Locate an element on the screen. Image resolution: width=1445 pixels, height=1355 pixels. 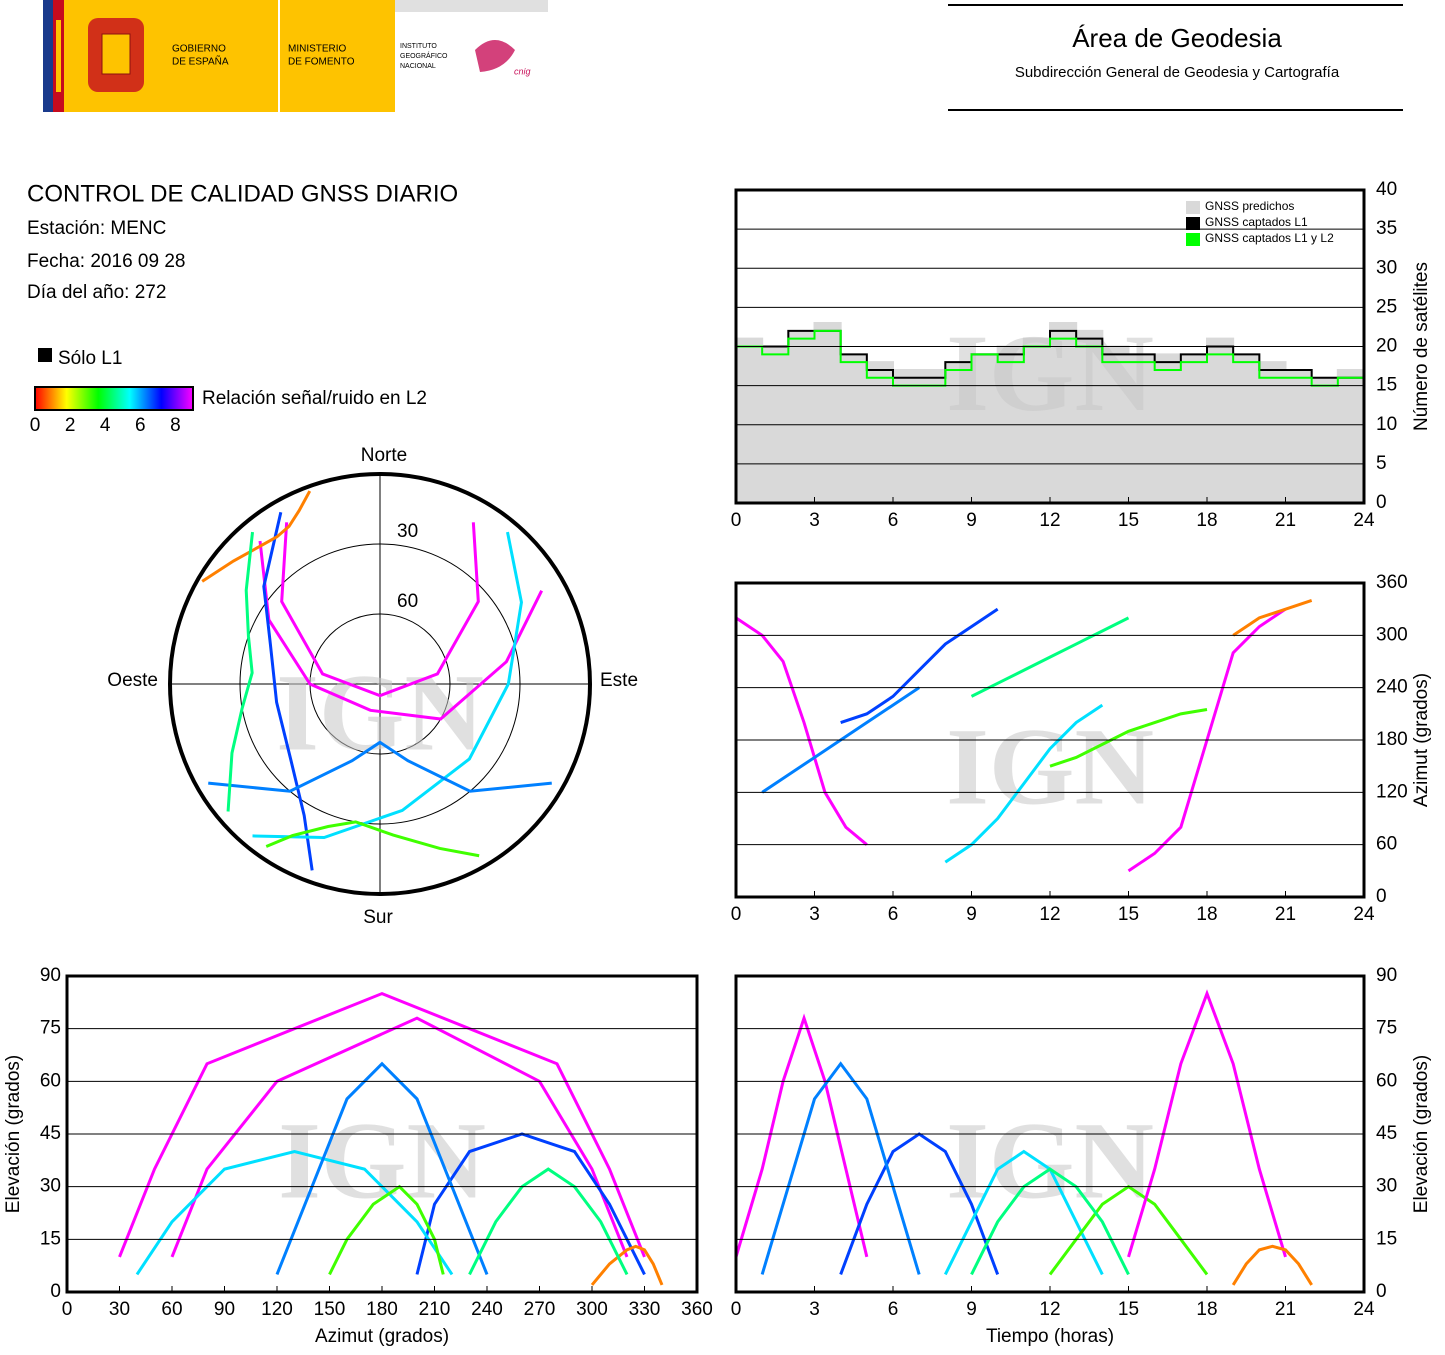
x-tick-label: 150 is located at coordinates (330, 1309).